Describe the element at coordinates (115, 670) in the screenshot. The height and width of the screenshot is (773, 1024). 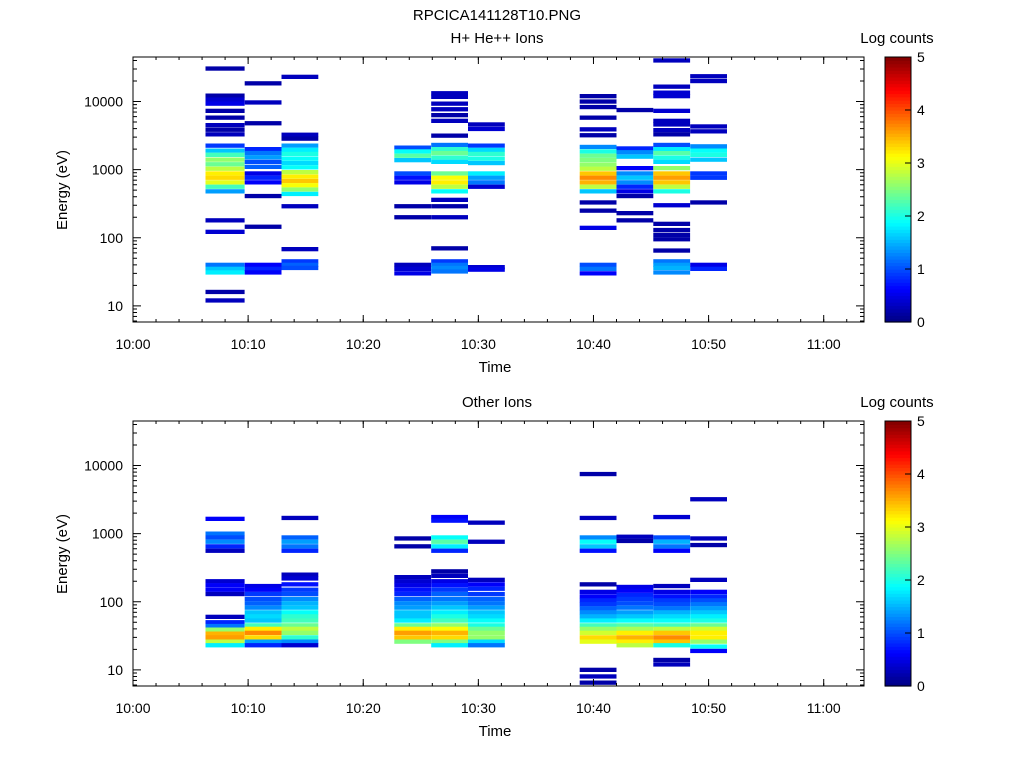
I see `y-tick-label: 10` at that location.